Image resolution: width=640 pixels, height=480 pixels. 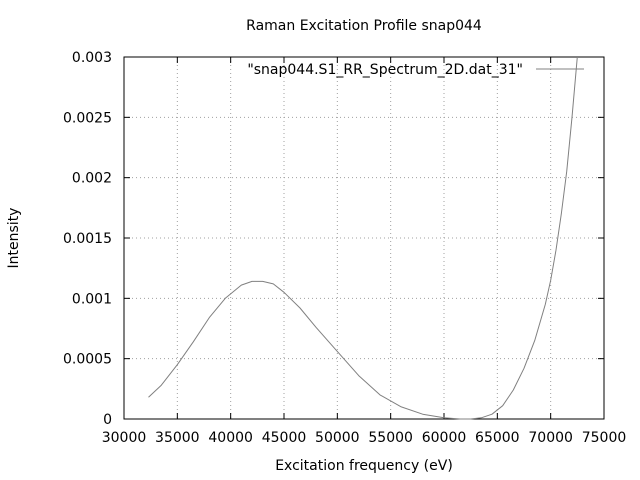 I want to click on x-tick-label: 40000, so click(x=230, y=438).